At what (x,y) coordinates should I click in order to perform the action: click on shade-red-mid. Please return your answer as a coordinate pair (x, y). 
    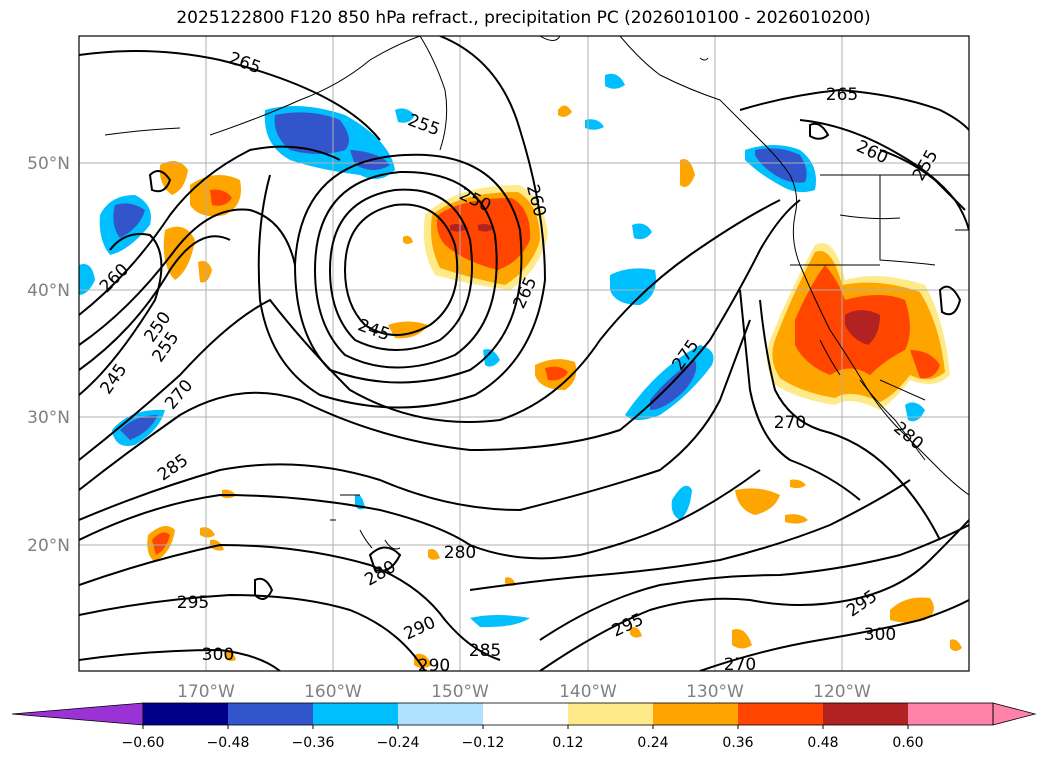
    Looking at the image, I should click on (556, 373).